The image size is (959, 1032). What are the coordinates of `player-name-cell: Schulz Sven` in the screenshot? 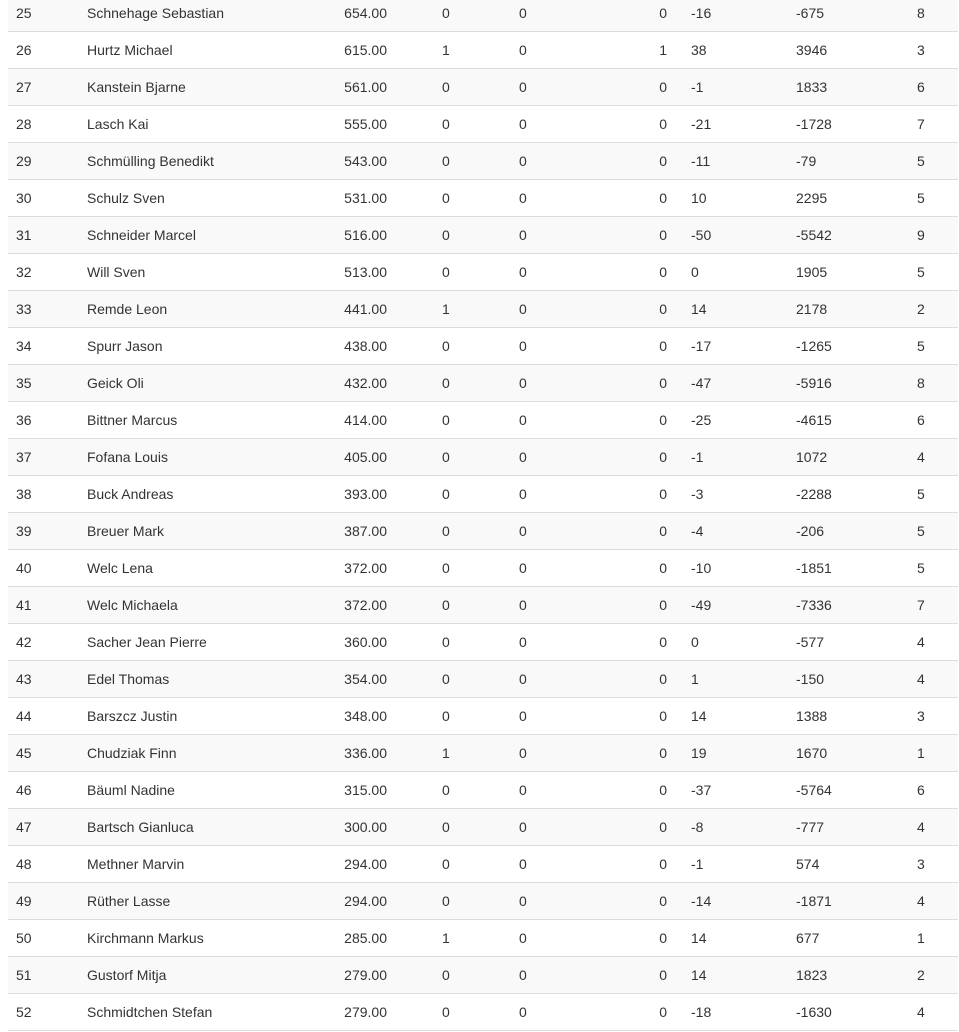 It's located at (126, 198).